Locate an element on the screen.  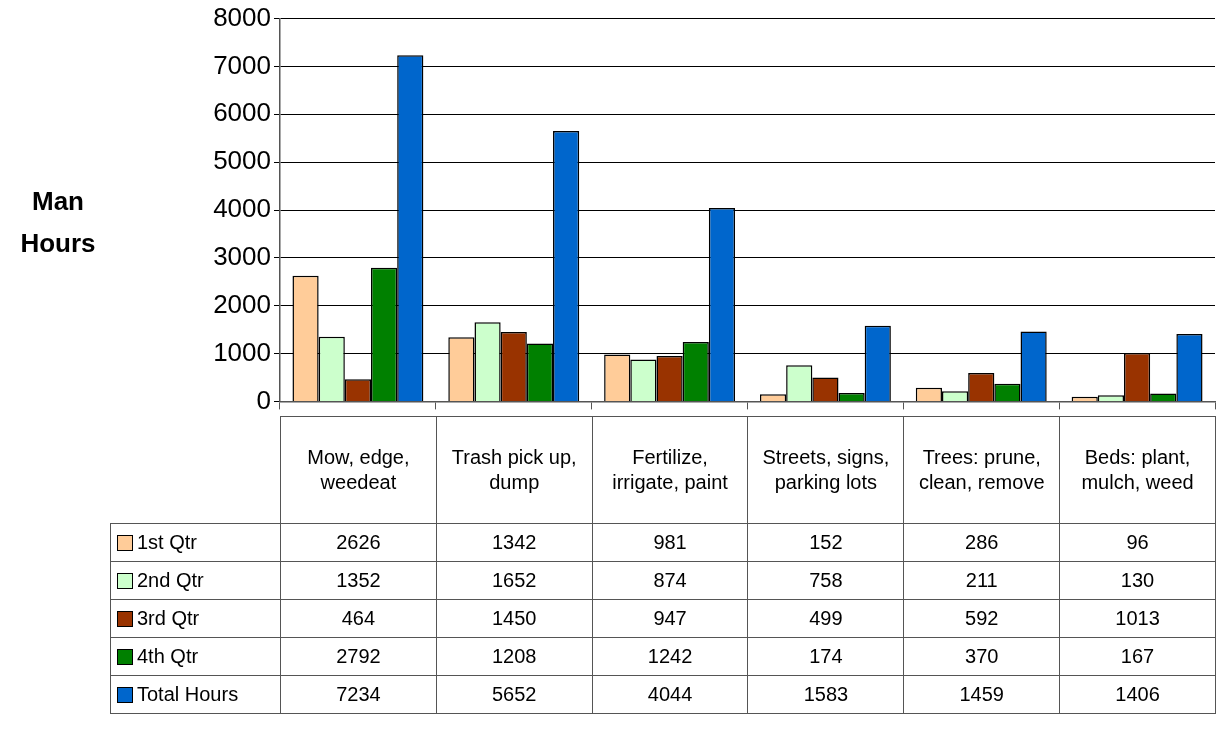
data-label: 152 is located at coordinates (825, 542).